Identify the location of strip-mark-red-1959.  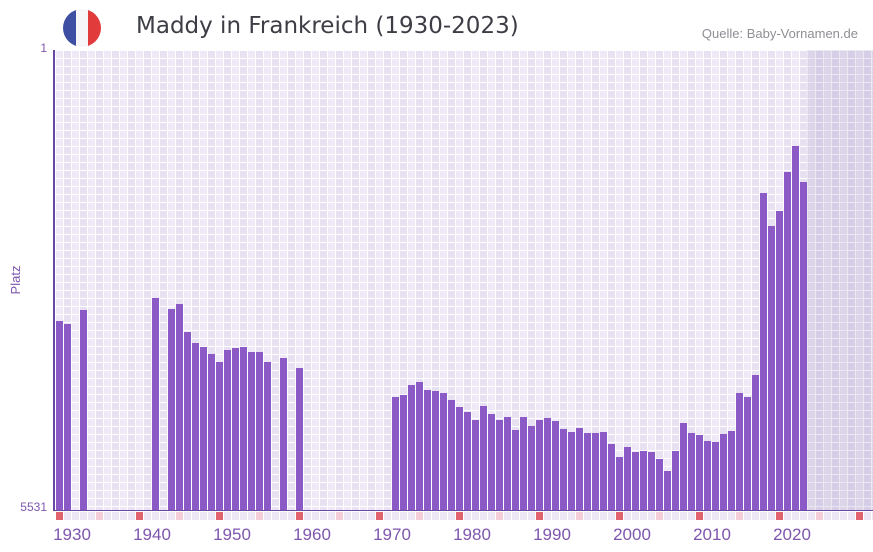
(299, 516).